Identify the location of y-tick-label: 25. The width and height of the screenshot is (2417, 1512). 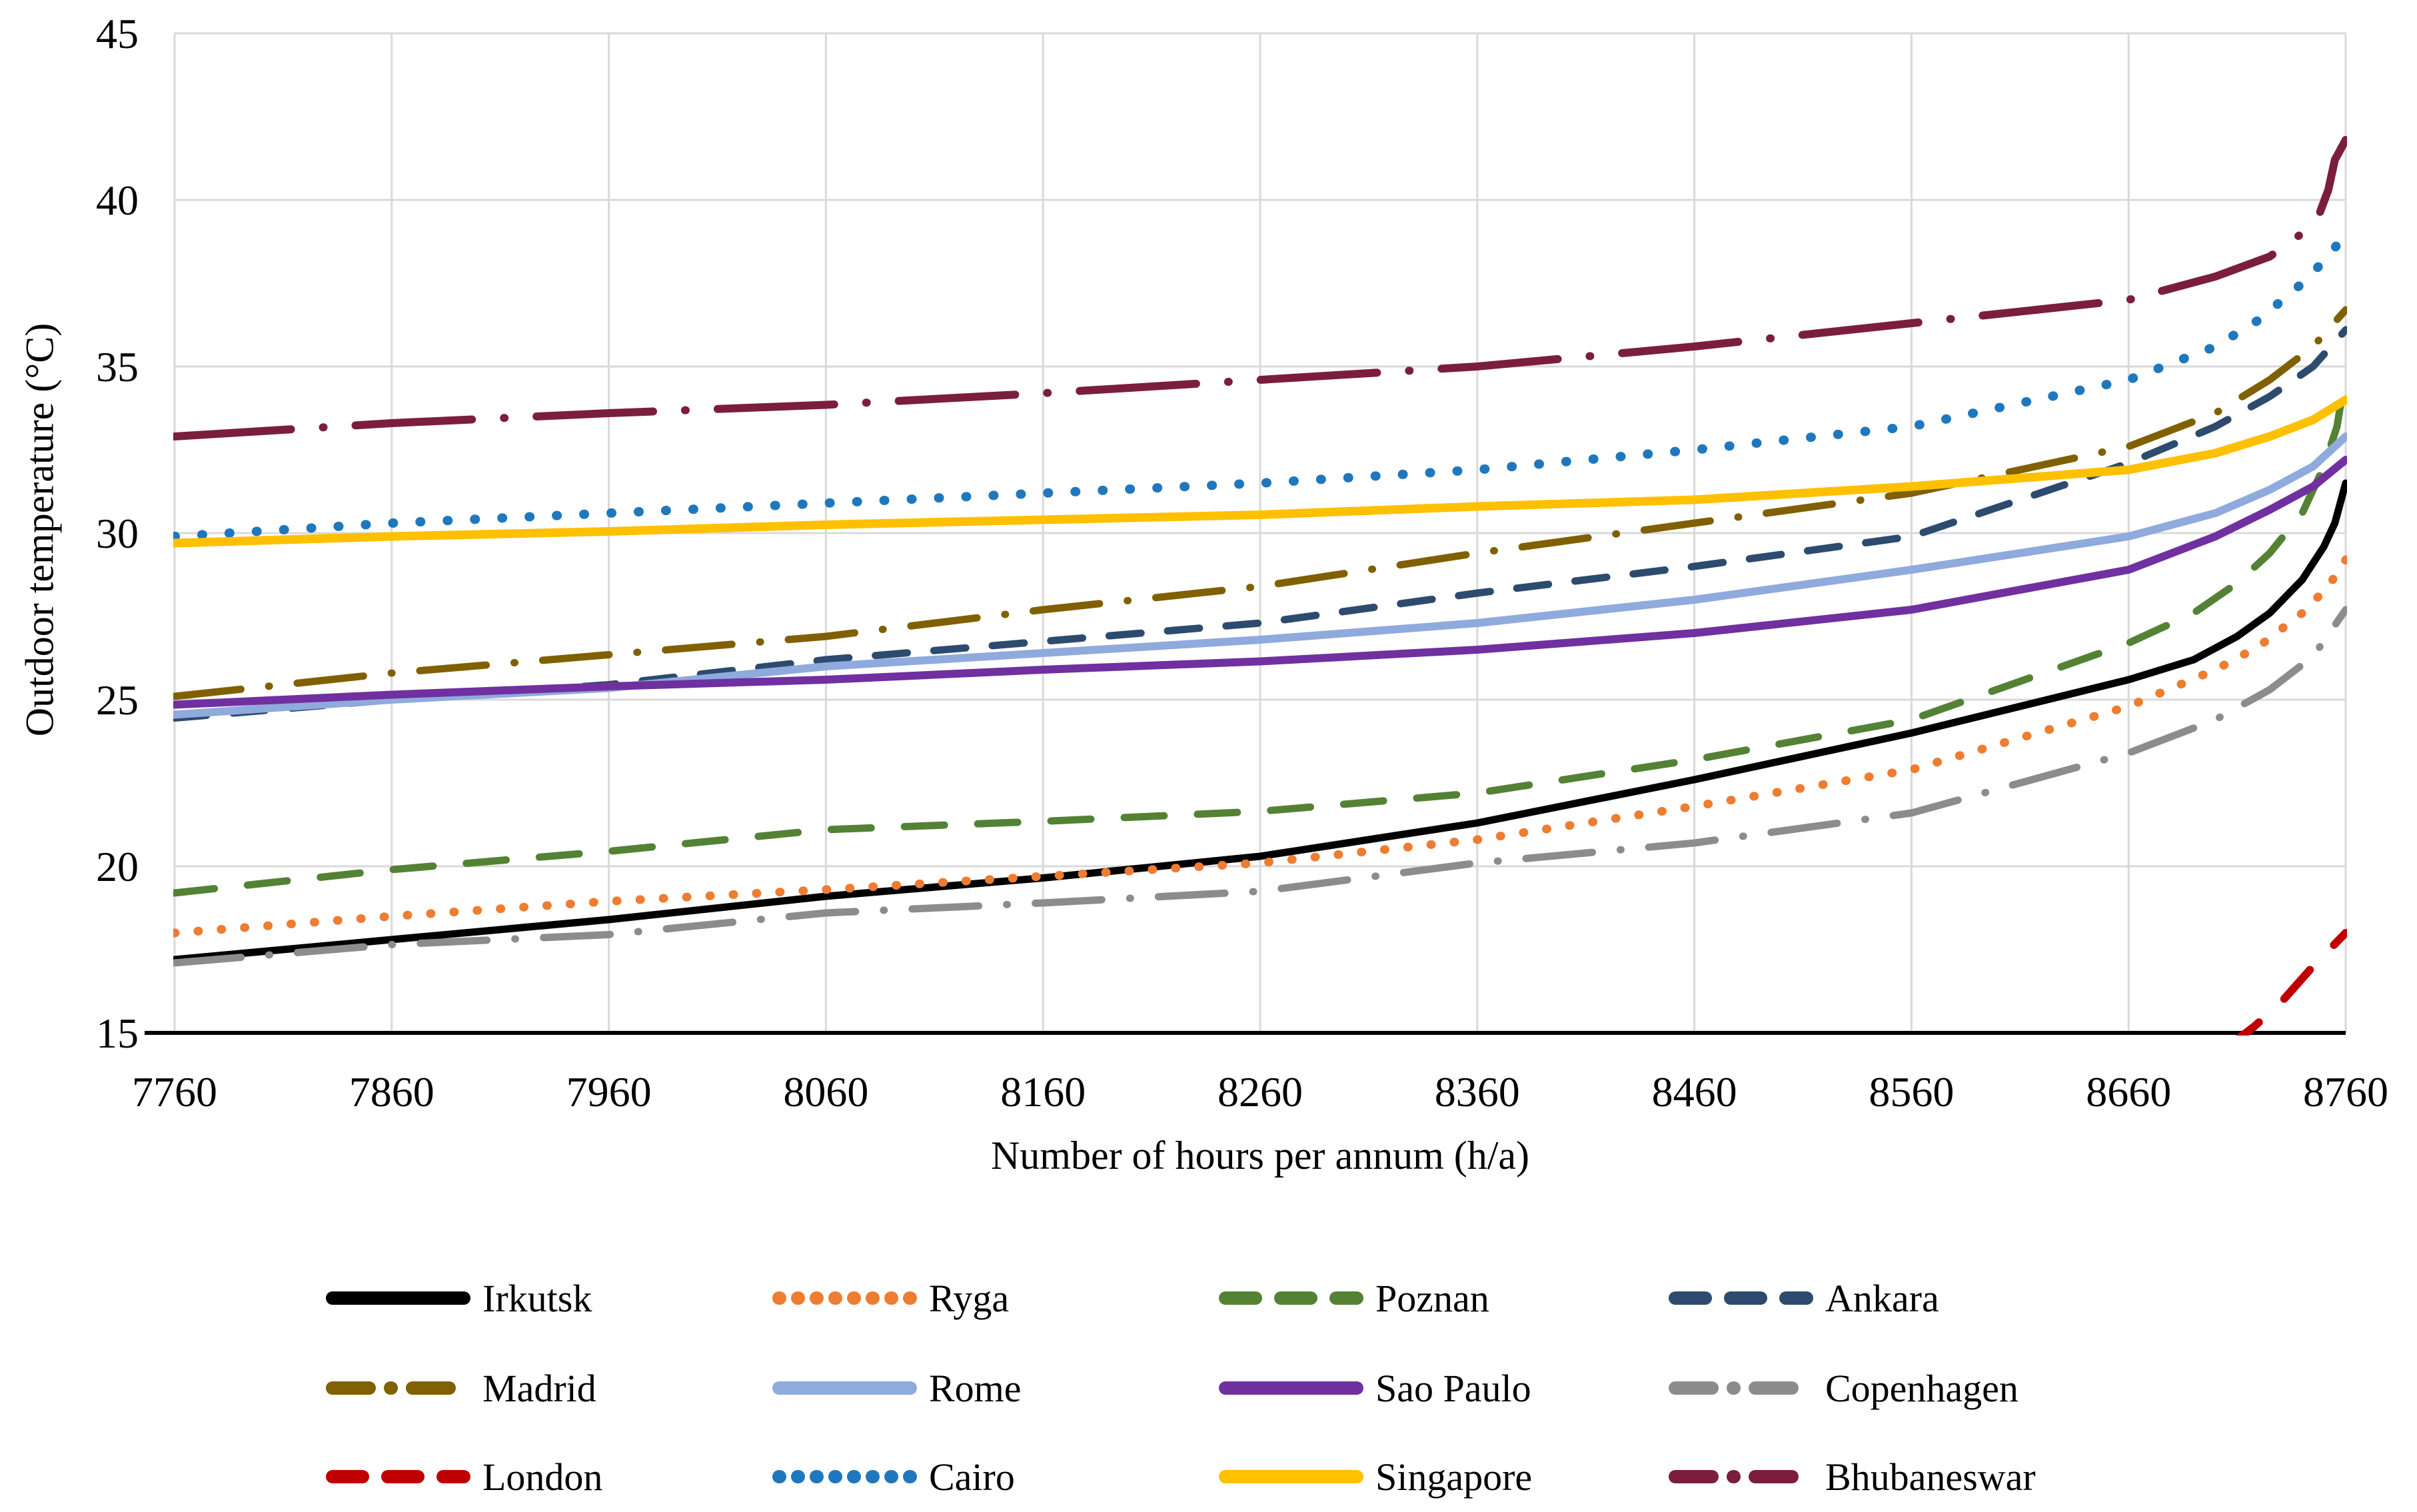
(117, 700).